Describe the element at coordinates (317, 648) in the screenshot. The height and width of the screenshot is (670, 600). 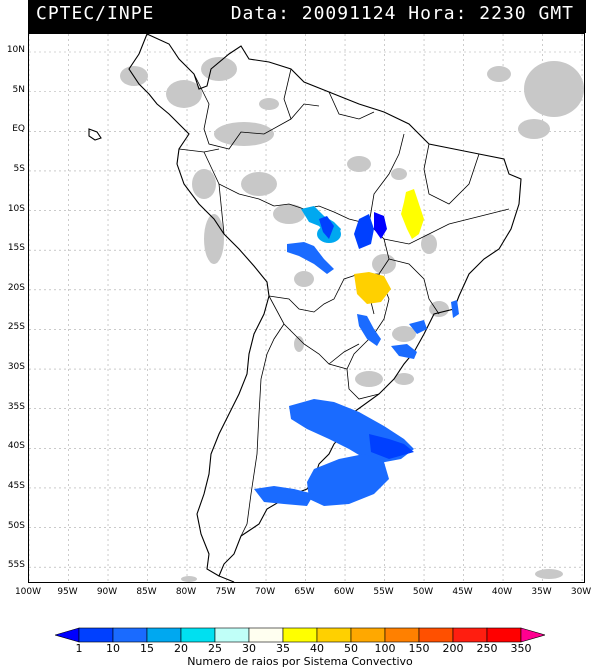
I see `colorbar-tick-label: 40` at that location.